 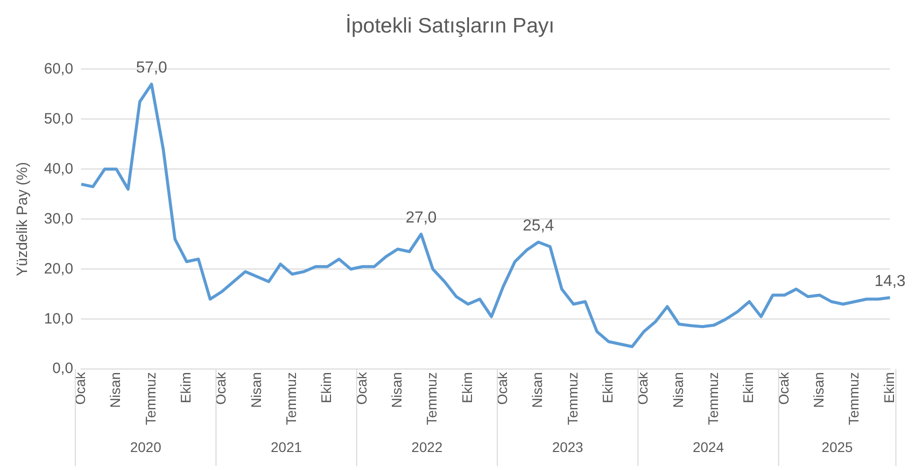 What do you see at coordinates (708, 446) in the screenshot?
I see `text: 2024` at bounding box center [708, 446].